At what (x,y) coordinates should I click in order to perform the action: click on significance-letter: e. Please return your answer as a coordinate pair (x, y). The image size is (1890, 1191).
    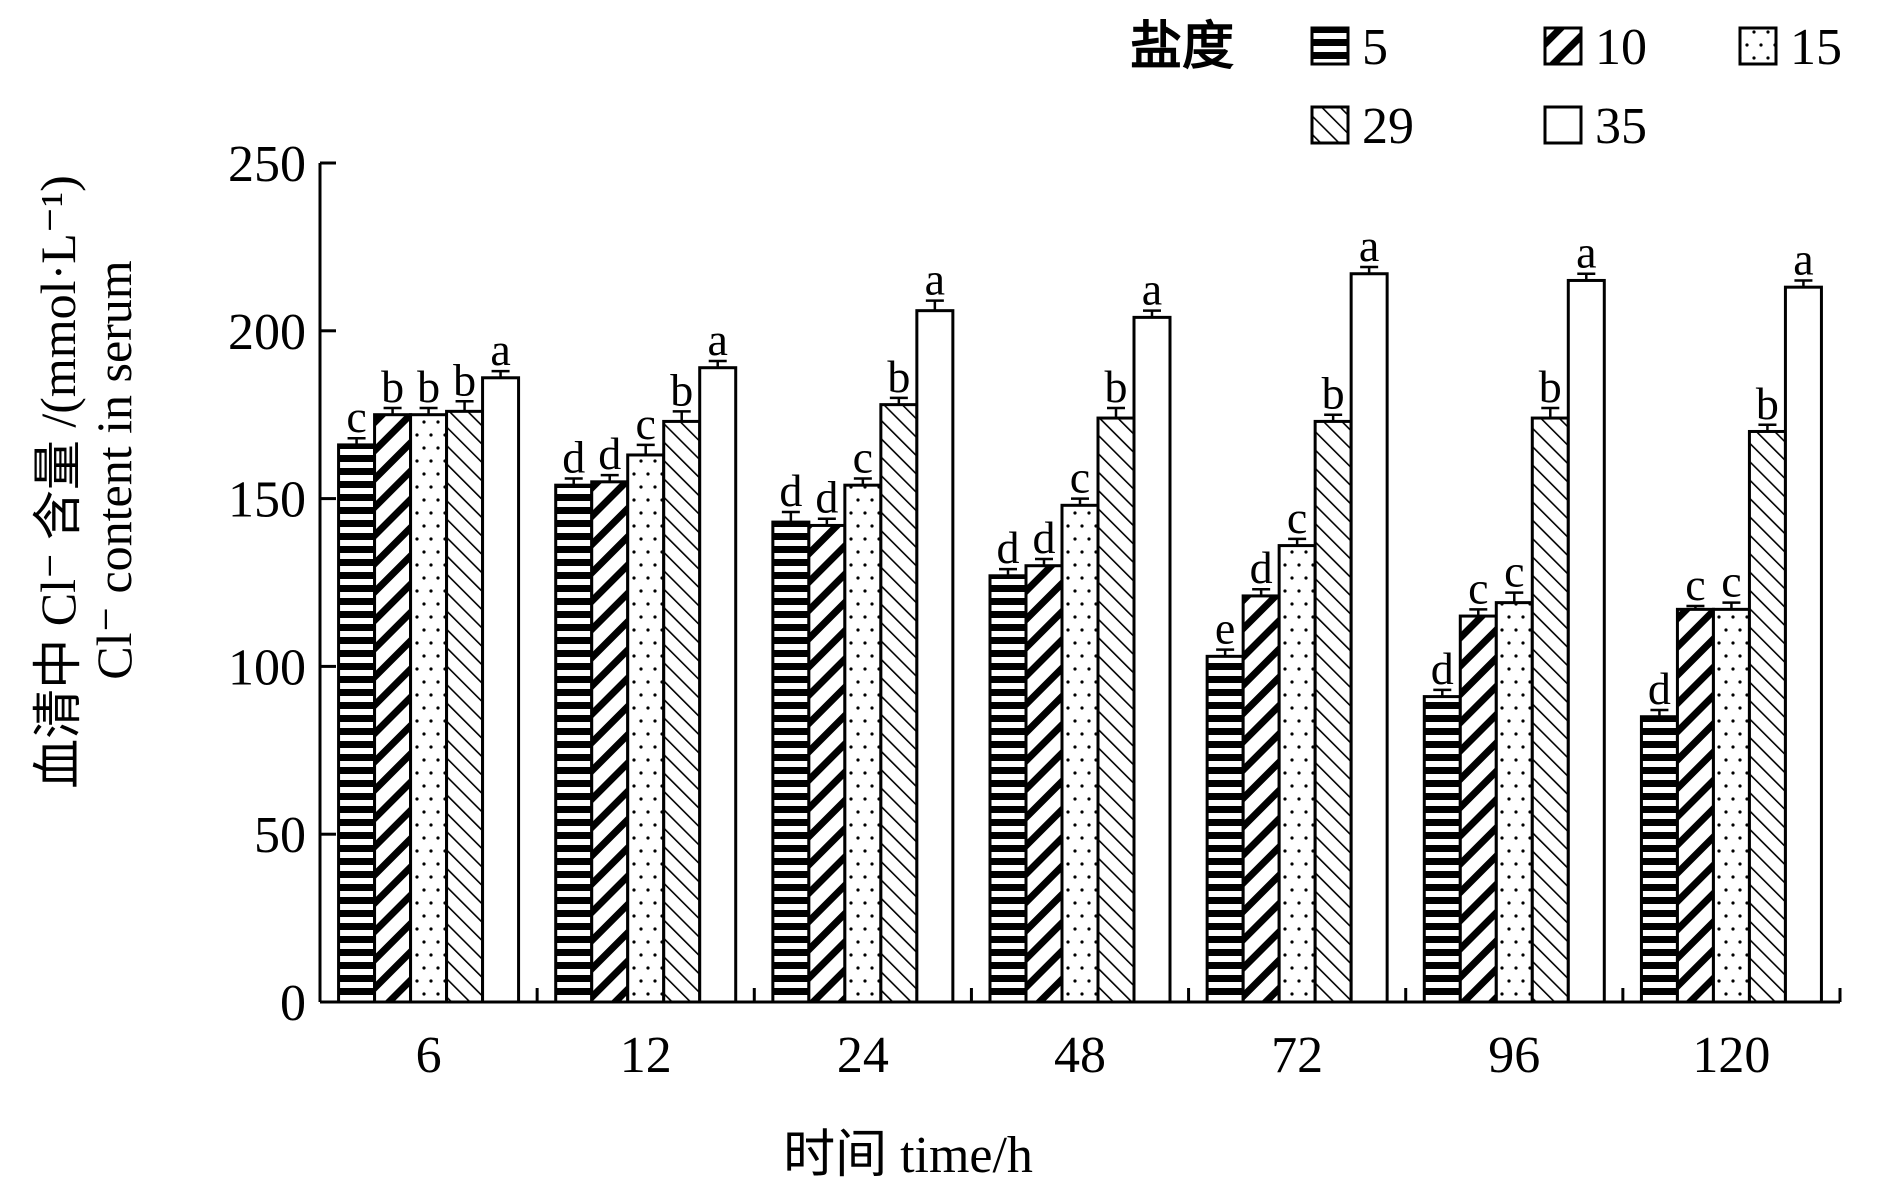
    Looking at the image, I should click on (1225, 628).